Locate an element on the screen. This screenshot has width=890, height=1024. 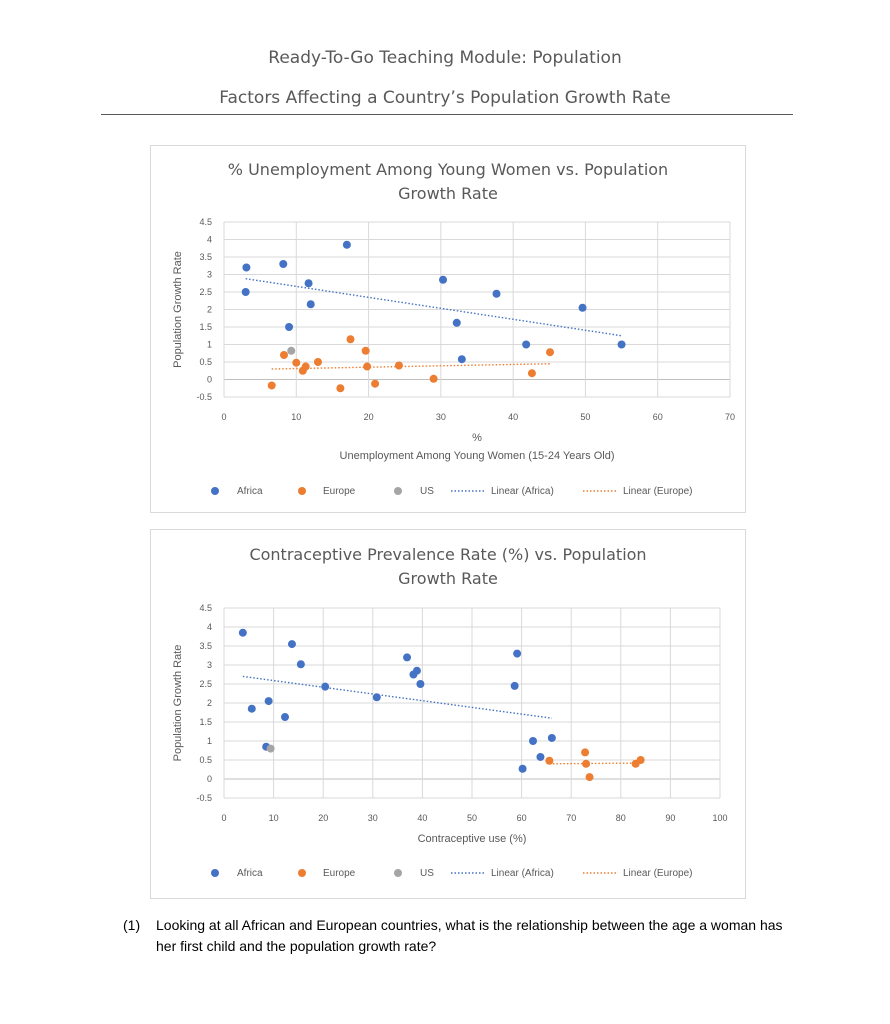
x-tick-label: 70 is located at coordinates (730, 417).